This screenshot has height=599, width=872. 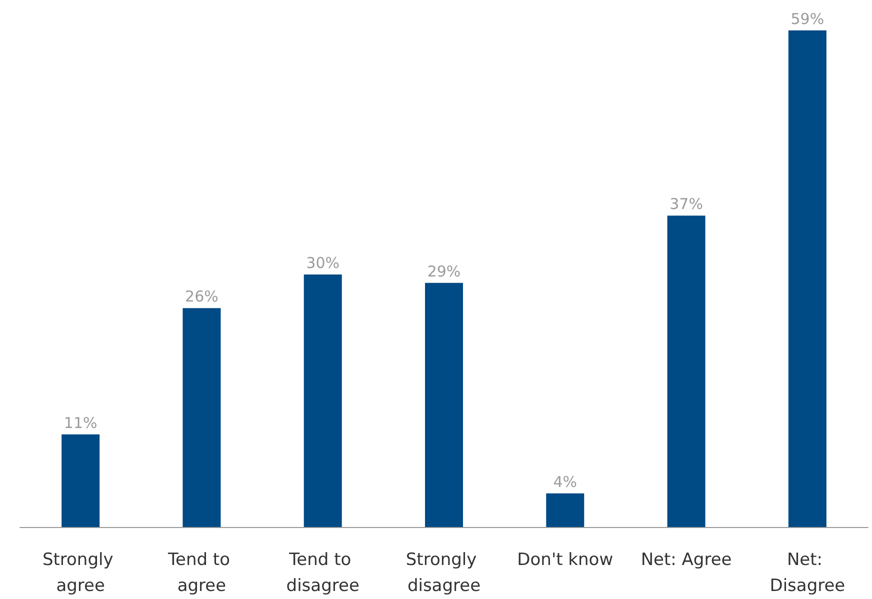 I want to click on x-tick-label: Tend to disagree, so click(x=323, y=573).